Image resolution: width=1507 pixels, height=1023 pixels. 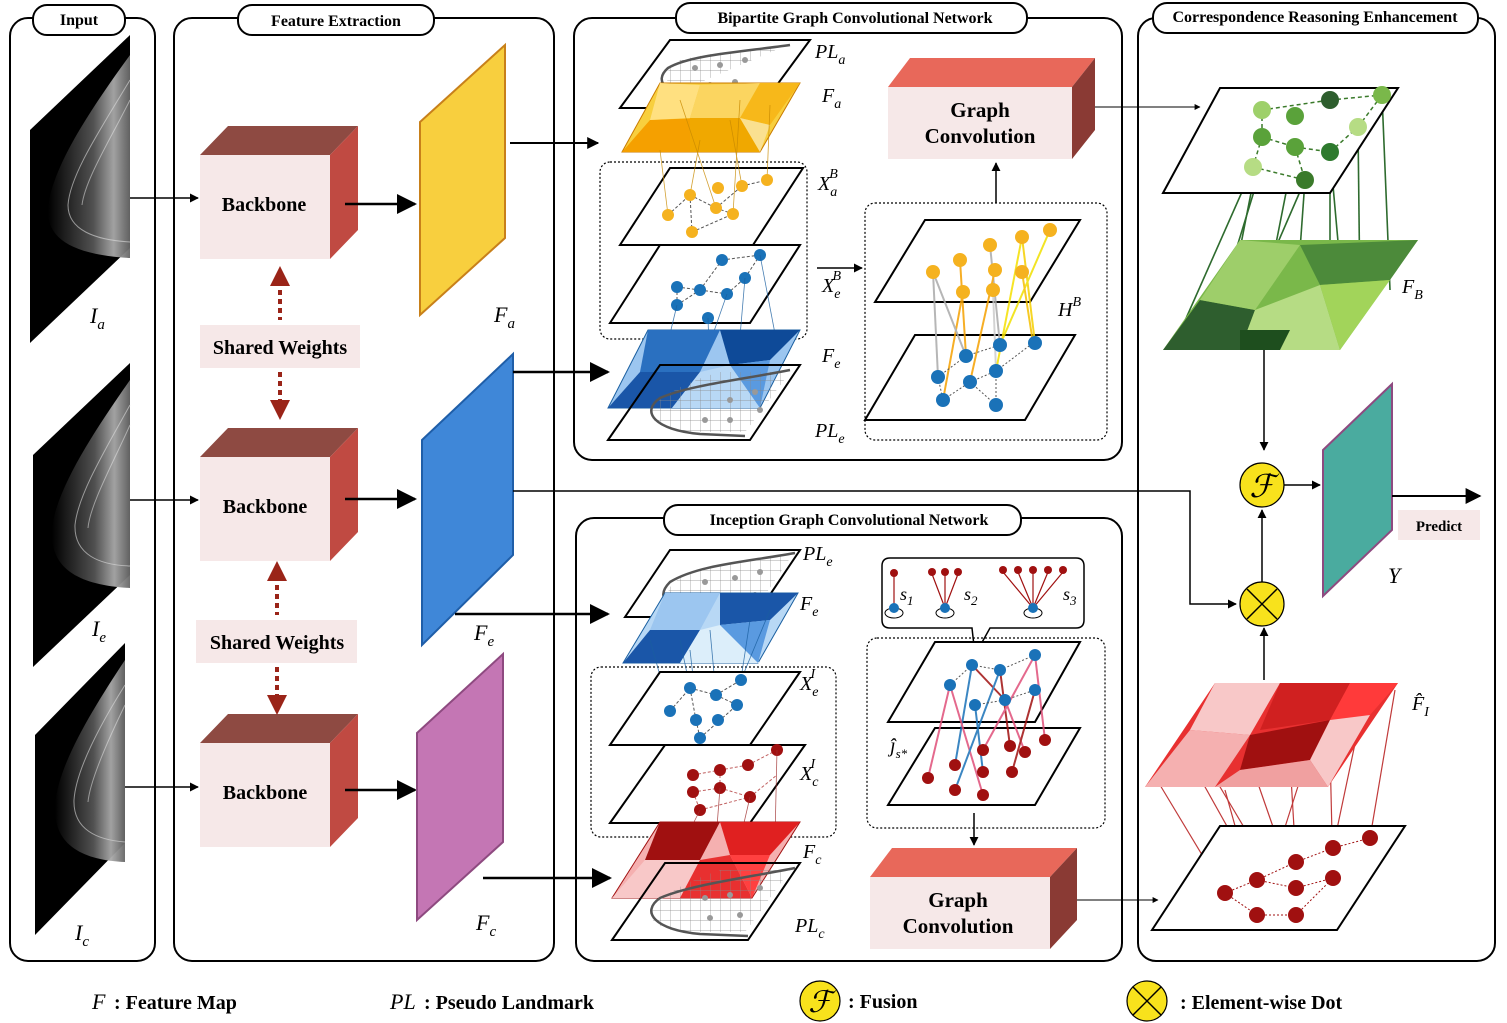 What do you see at coordinates (265, 793) in the screenshot?
I see `backbone-c-label: Backbone` at bounding box center [265, 793].